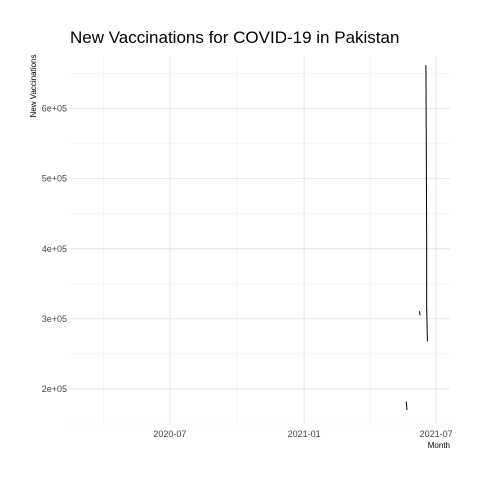 The width and height of the screenshot is (480, 480). I want to click on x-axis-label: Month, so click(439, 445).